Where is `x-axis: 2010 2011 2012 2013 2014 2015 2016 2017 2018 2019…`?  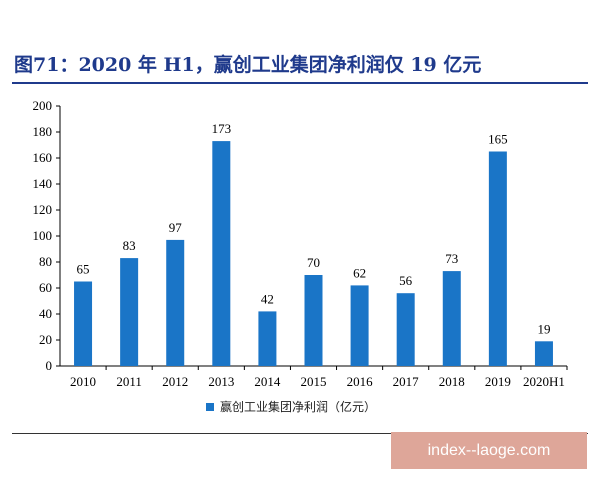
x-axis: 2010 2011 2012 2013 2014 2015 2016 2017 2018 2019… is located at coordinates (314, 377).